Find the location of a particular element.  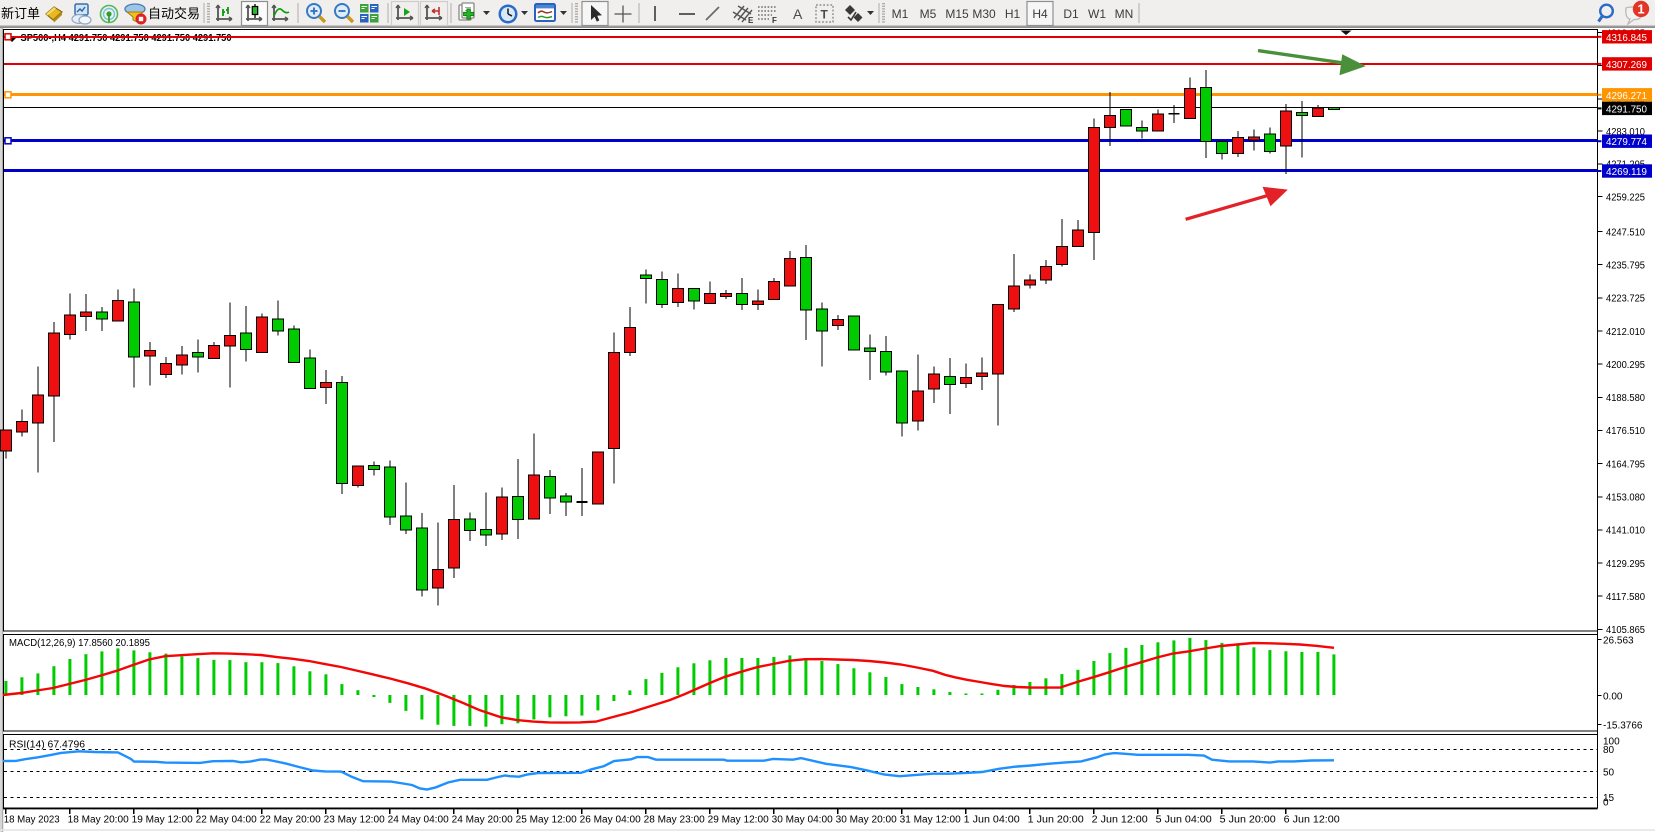

svg-text: 26.563 is located at coordinates (1618, 640).